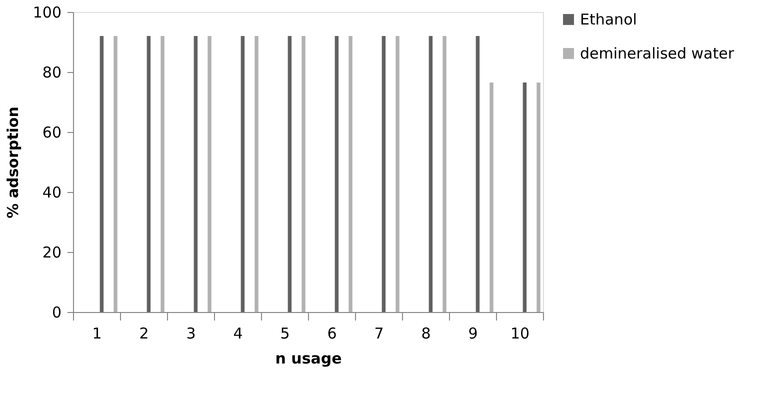  Describe the element at coordinates (47, 13) in the screenshot. I see `y-tick-label: 100` at that location.